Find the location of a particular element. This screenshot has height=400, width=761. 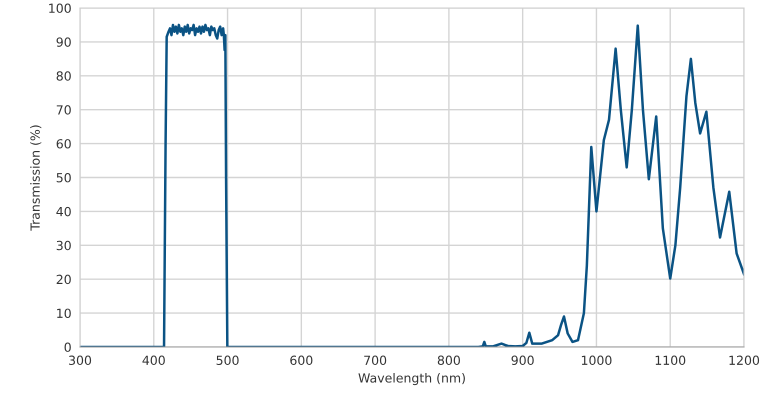

y-tick-label: 0 is located at coordinates (67, 347).